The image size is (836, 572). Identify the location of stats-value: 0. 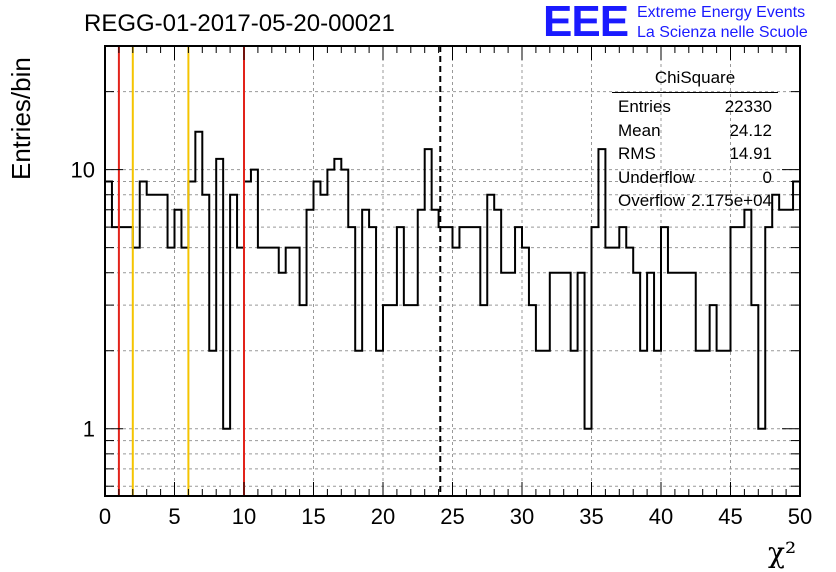
(767, 177).